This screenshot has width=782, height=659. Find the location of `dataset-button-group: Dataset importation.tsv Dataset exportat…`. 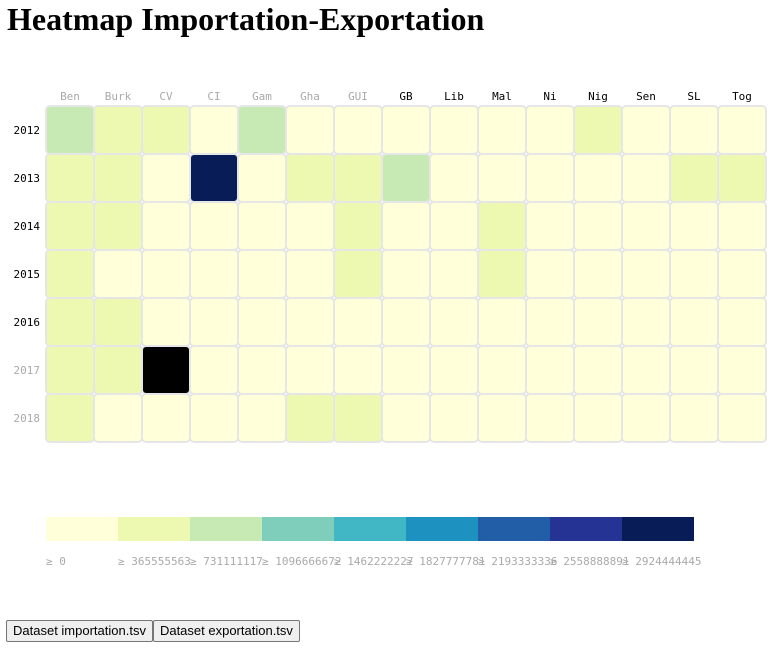

dataset-button-group: Dataset importation.tsv Dataset exportat… is located at coordinates (153, 631).